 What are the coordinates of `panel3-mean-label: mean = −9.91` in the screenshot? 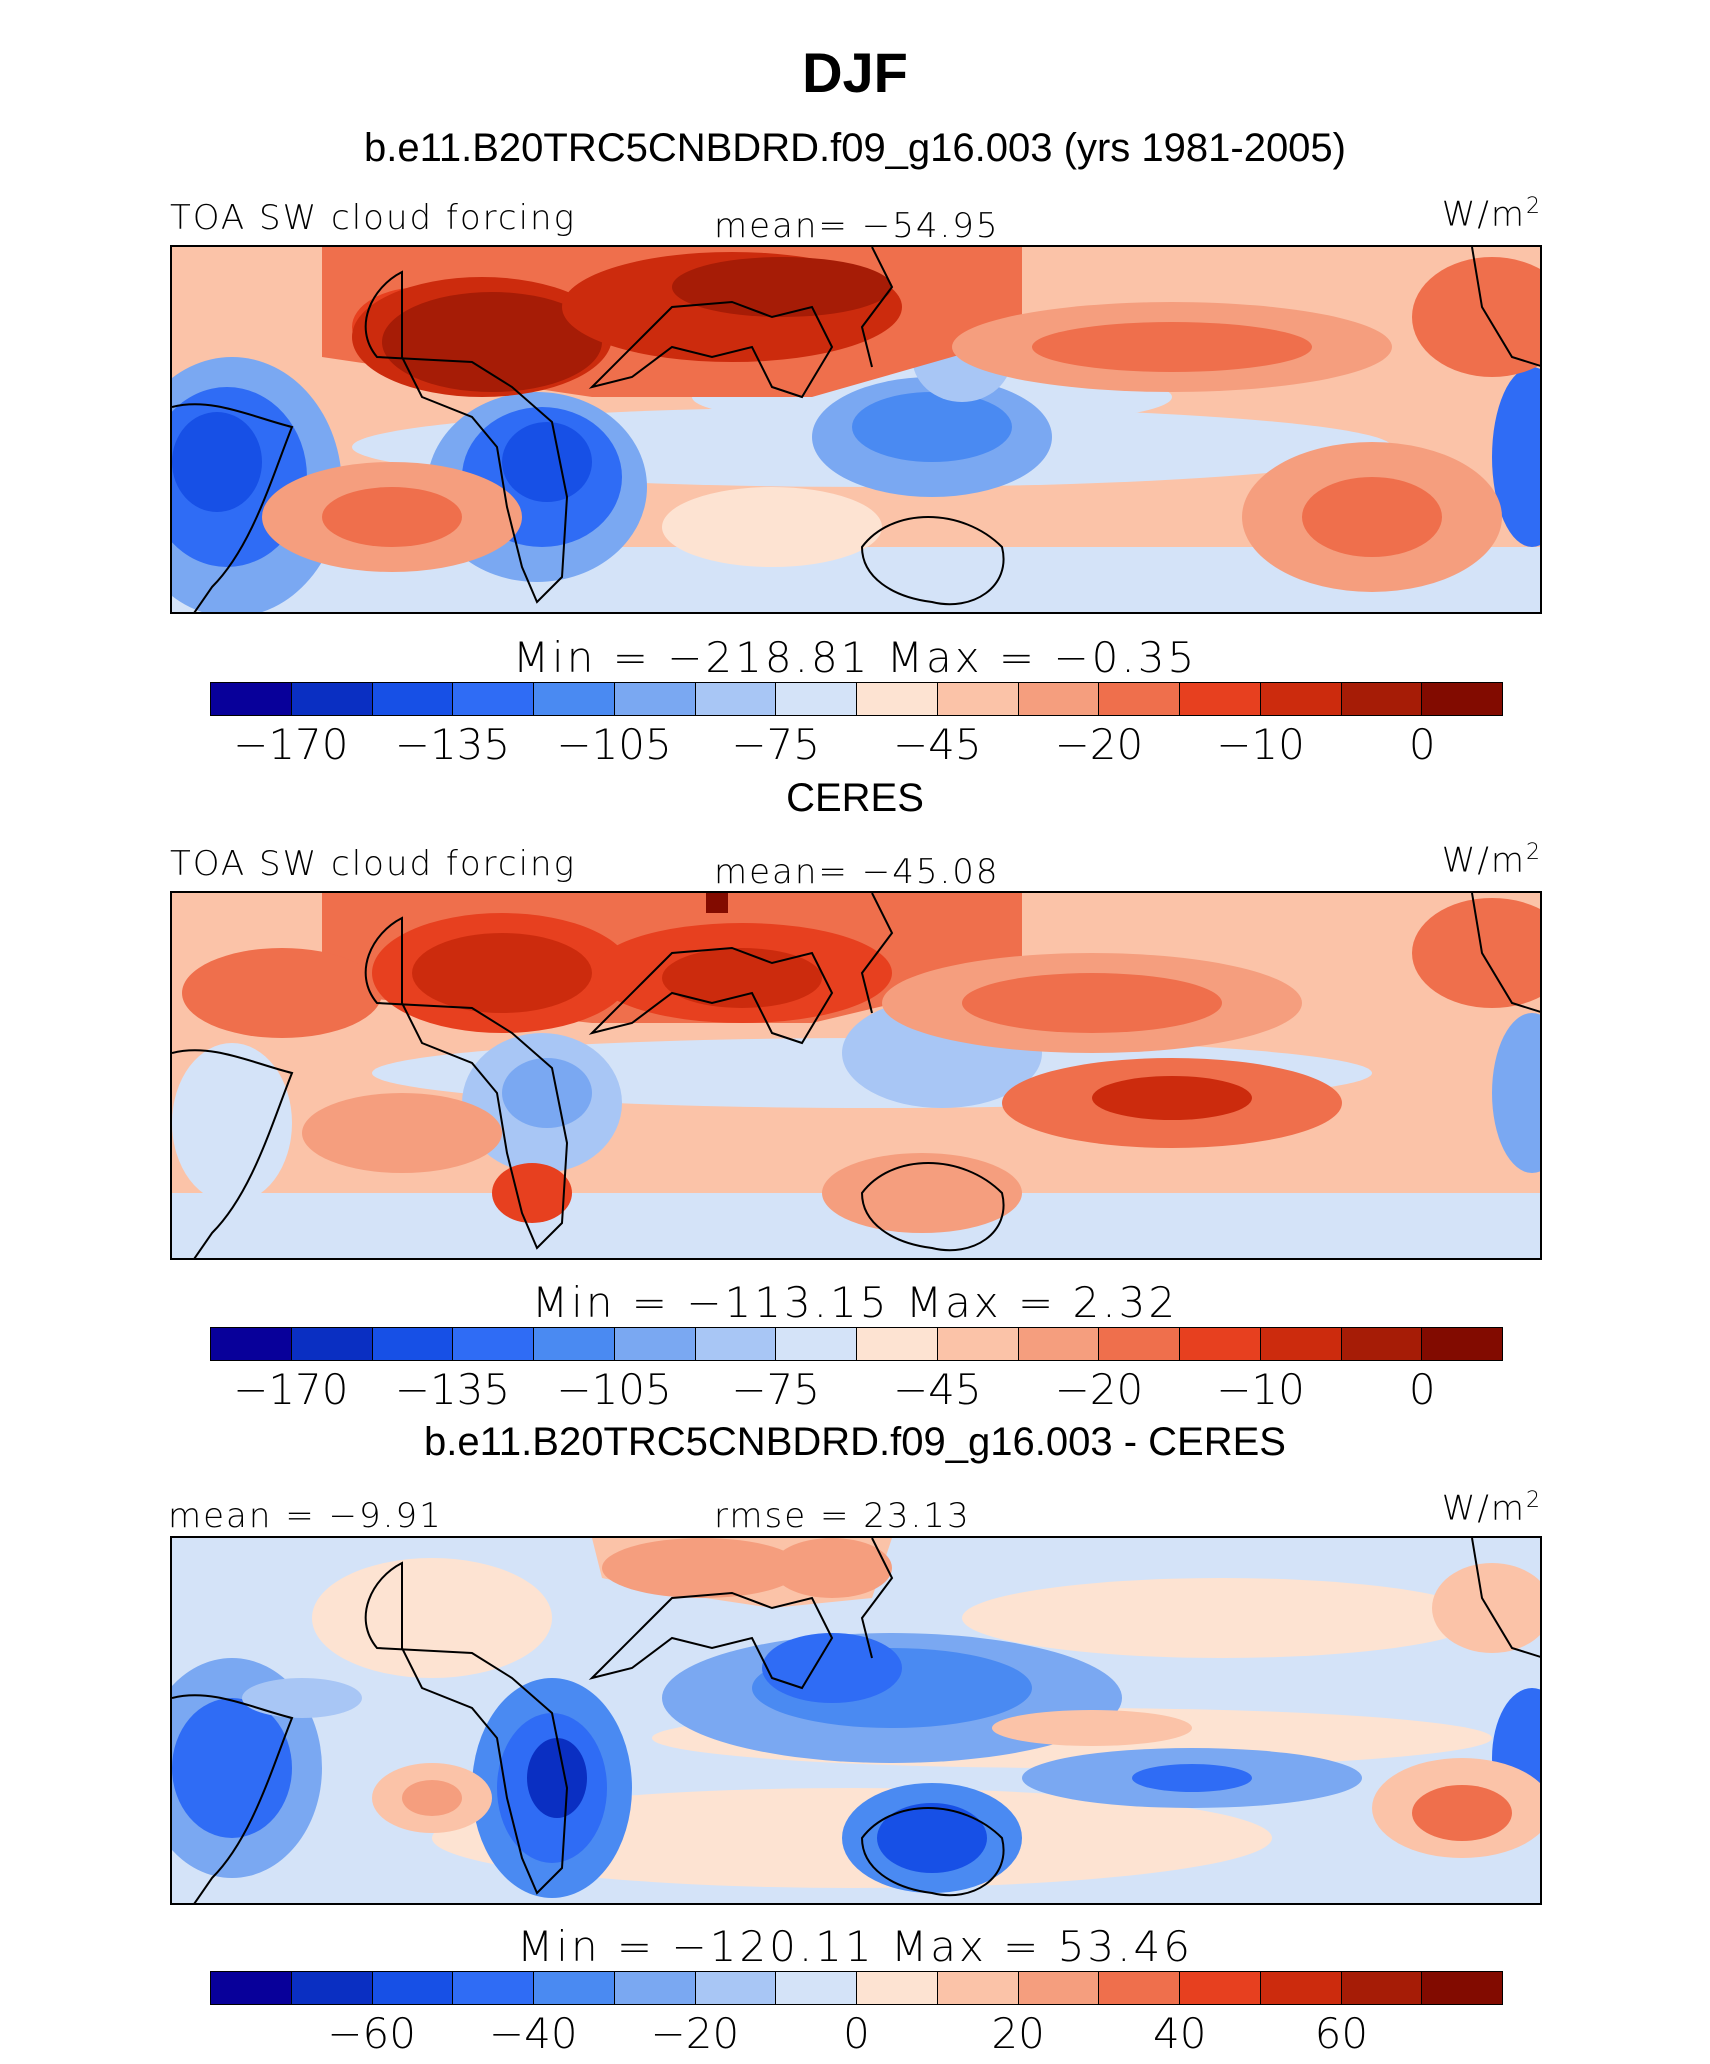 It's located at (305, 1516).